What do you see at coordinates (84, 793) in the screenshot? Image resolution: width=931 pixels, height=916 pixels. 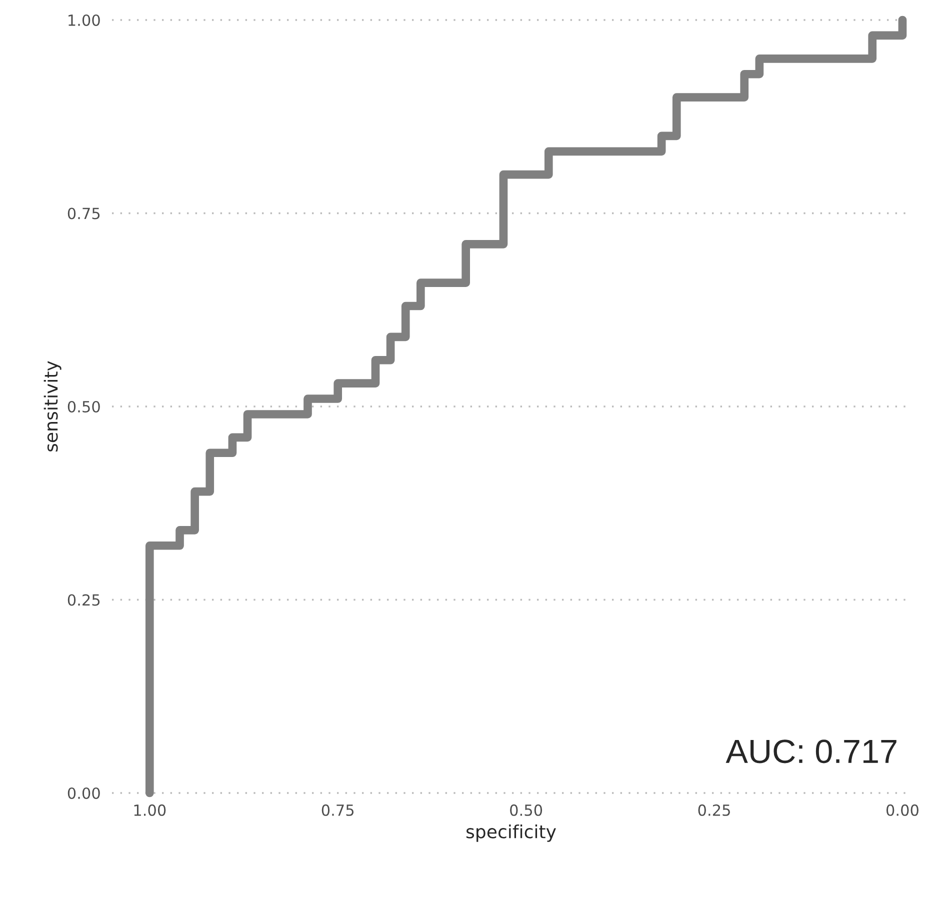 I see `y-tick-label: 0.00` at bounding box center [84, 793].